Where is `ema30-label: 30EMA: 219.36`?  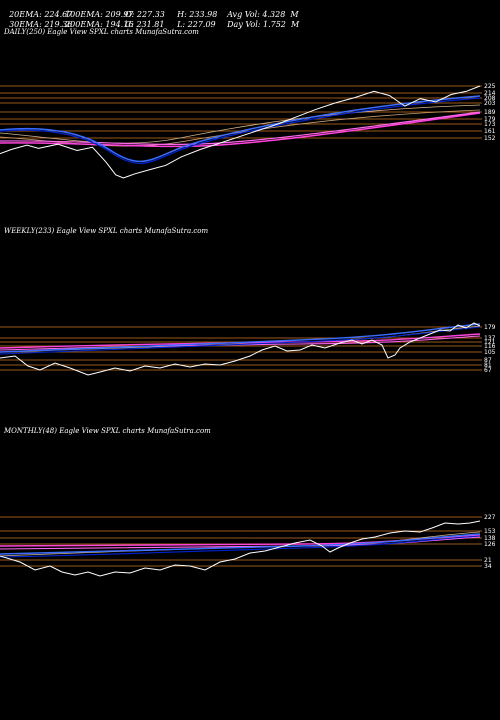 ema30-label: 30EMA: 219.36 is located at coordinates (41, 24).